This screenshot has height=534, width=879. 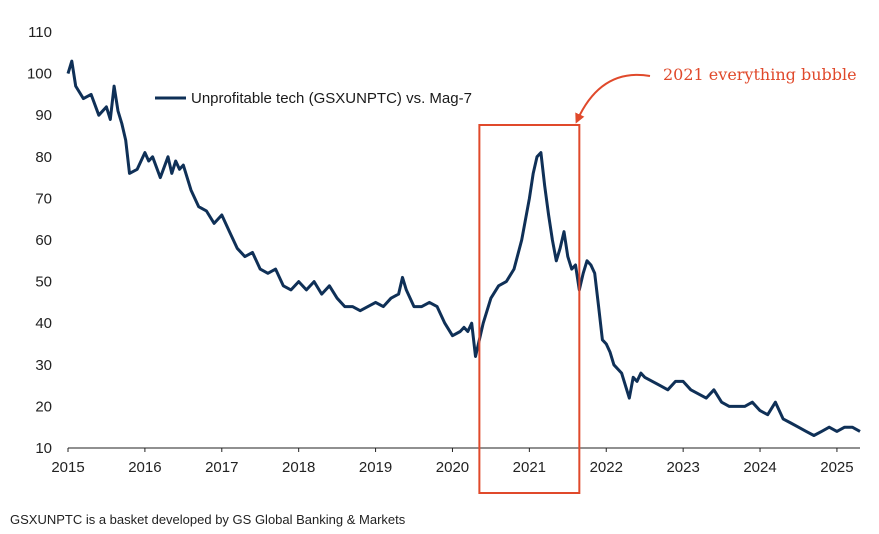 What do you see at coordinates (760, 74) in the screenshot?
I see `annotation-label: 2021 everything bubble` at bounding box center [760, 74].